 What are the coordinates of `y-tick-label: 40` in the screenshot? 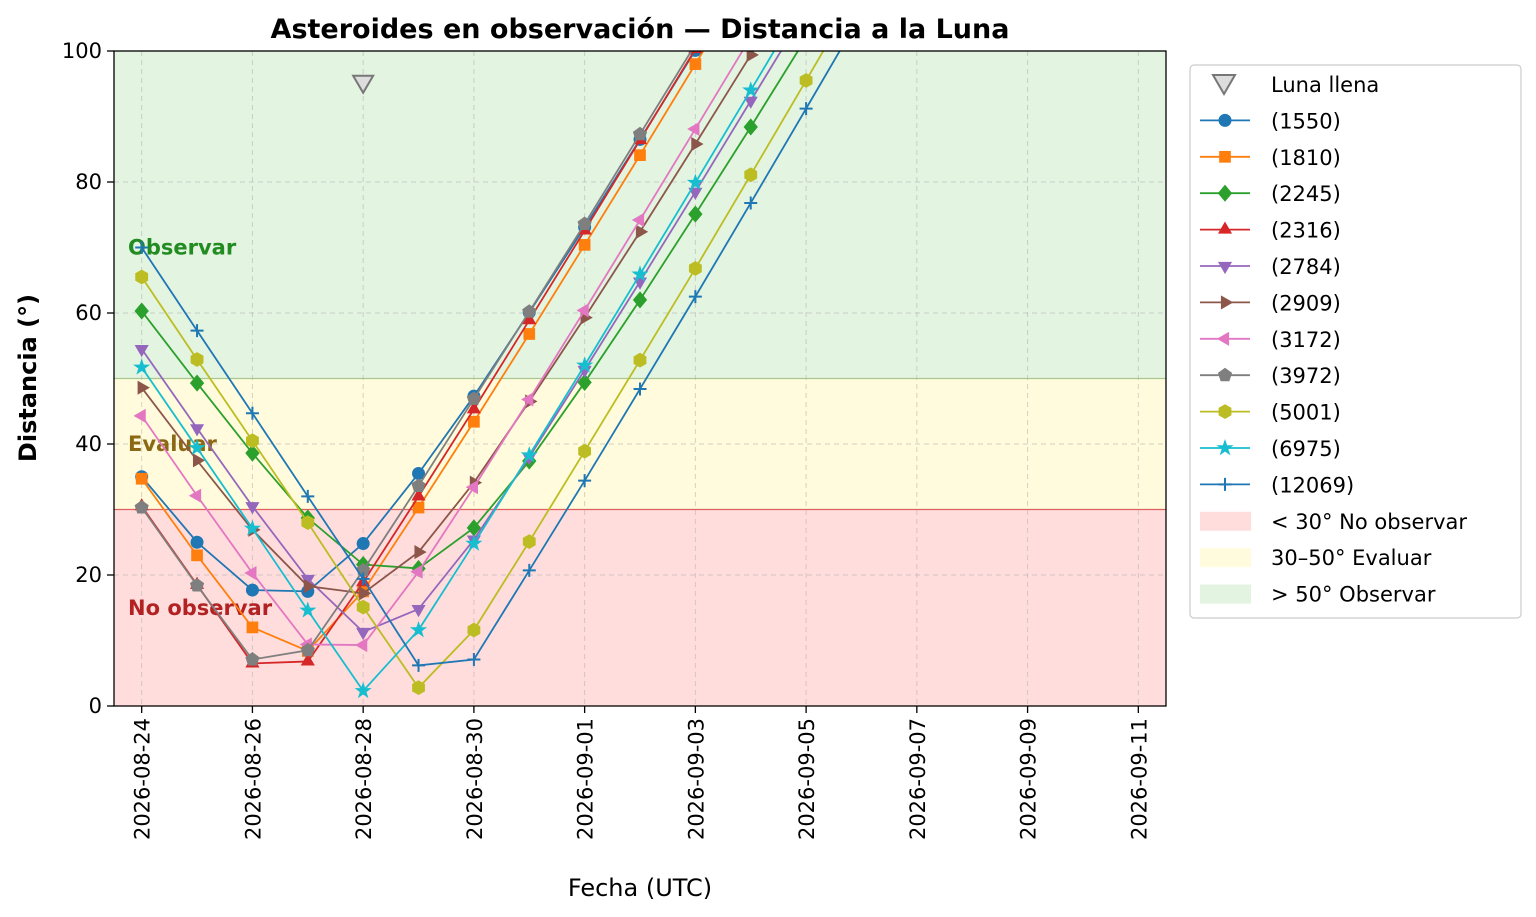 It's located at (88, 444).